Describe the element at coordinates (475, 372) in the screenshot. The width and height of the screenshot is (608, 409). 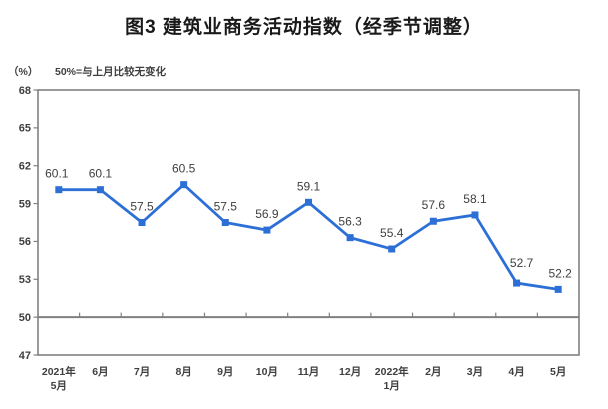
I see `x-axis-tick-label: 3月` at that location.